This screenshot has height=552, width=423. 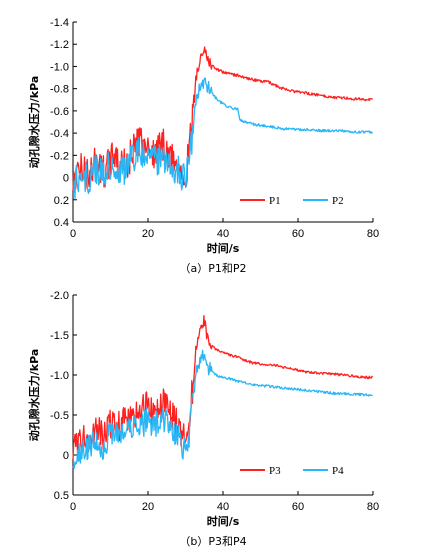 I want to click on legend-label-p3: P3, so click(x=275, y=471).